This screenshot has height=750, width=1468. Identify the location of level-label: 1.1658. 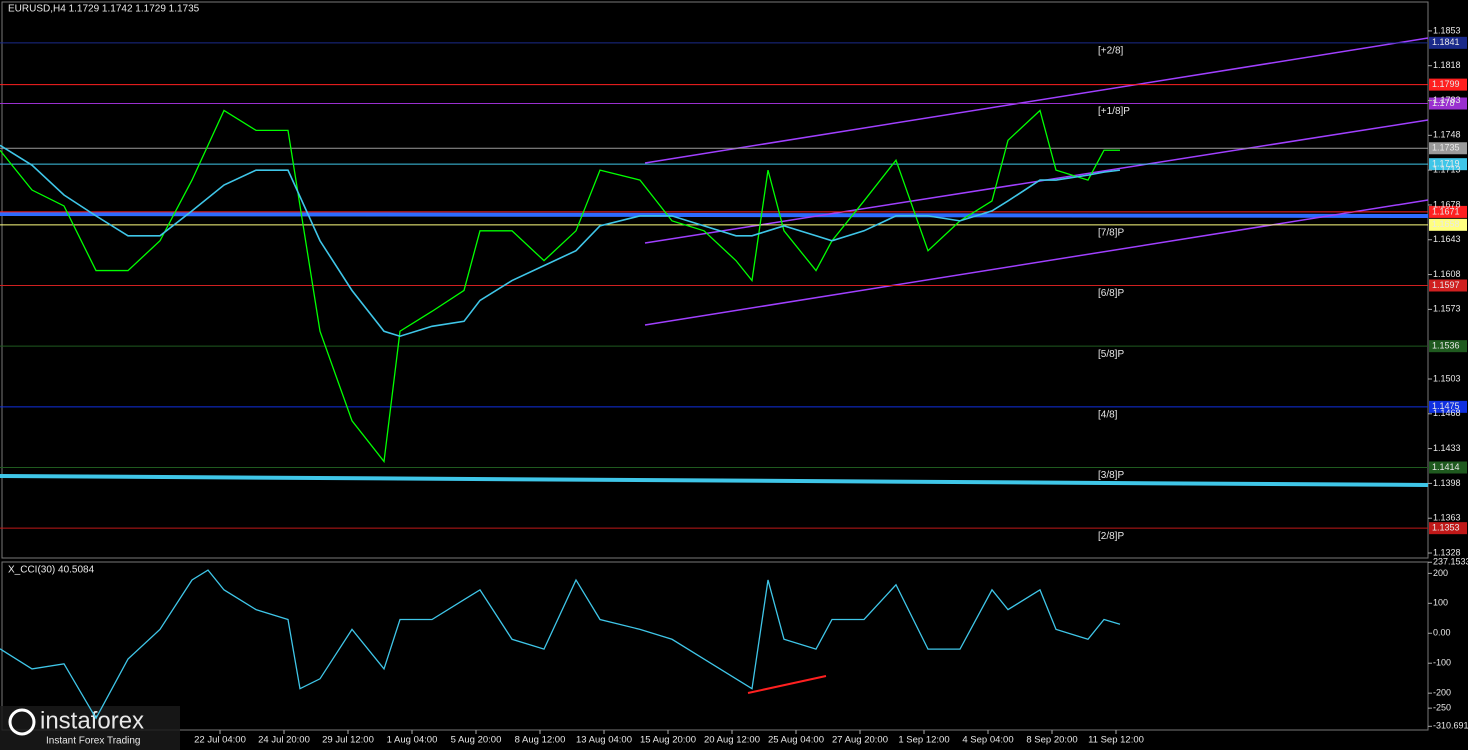
(1446, 224).